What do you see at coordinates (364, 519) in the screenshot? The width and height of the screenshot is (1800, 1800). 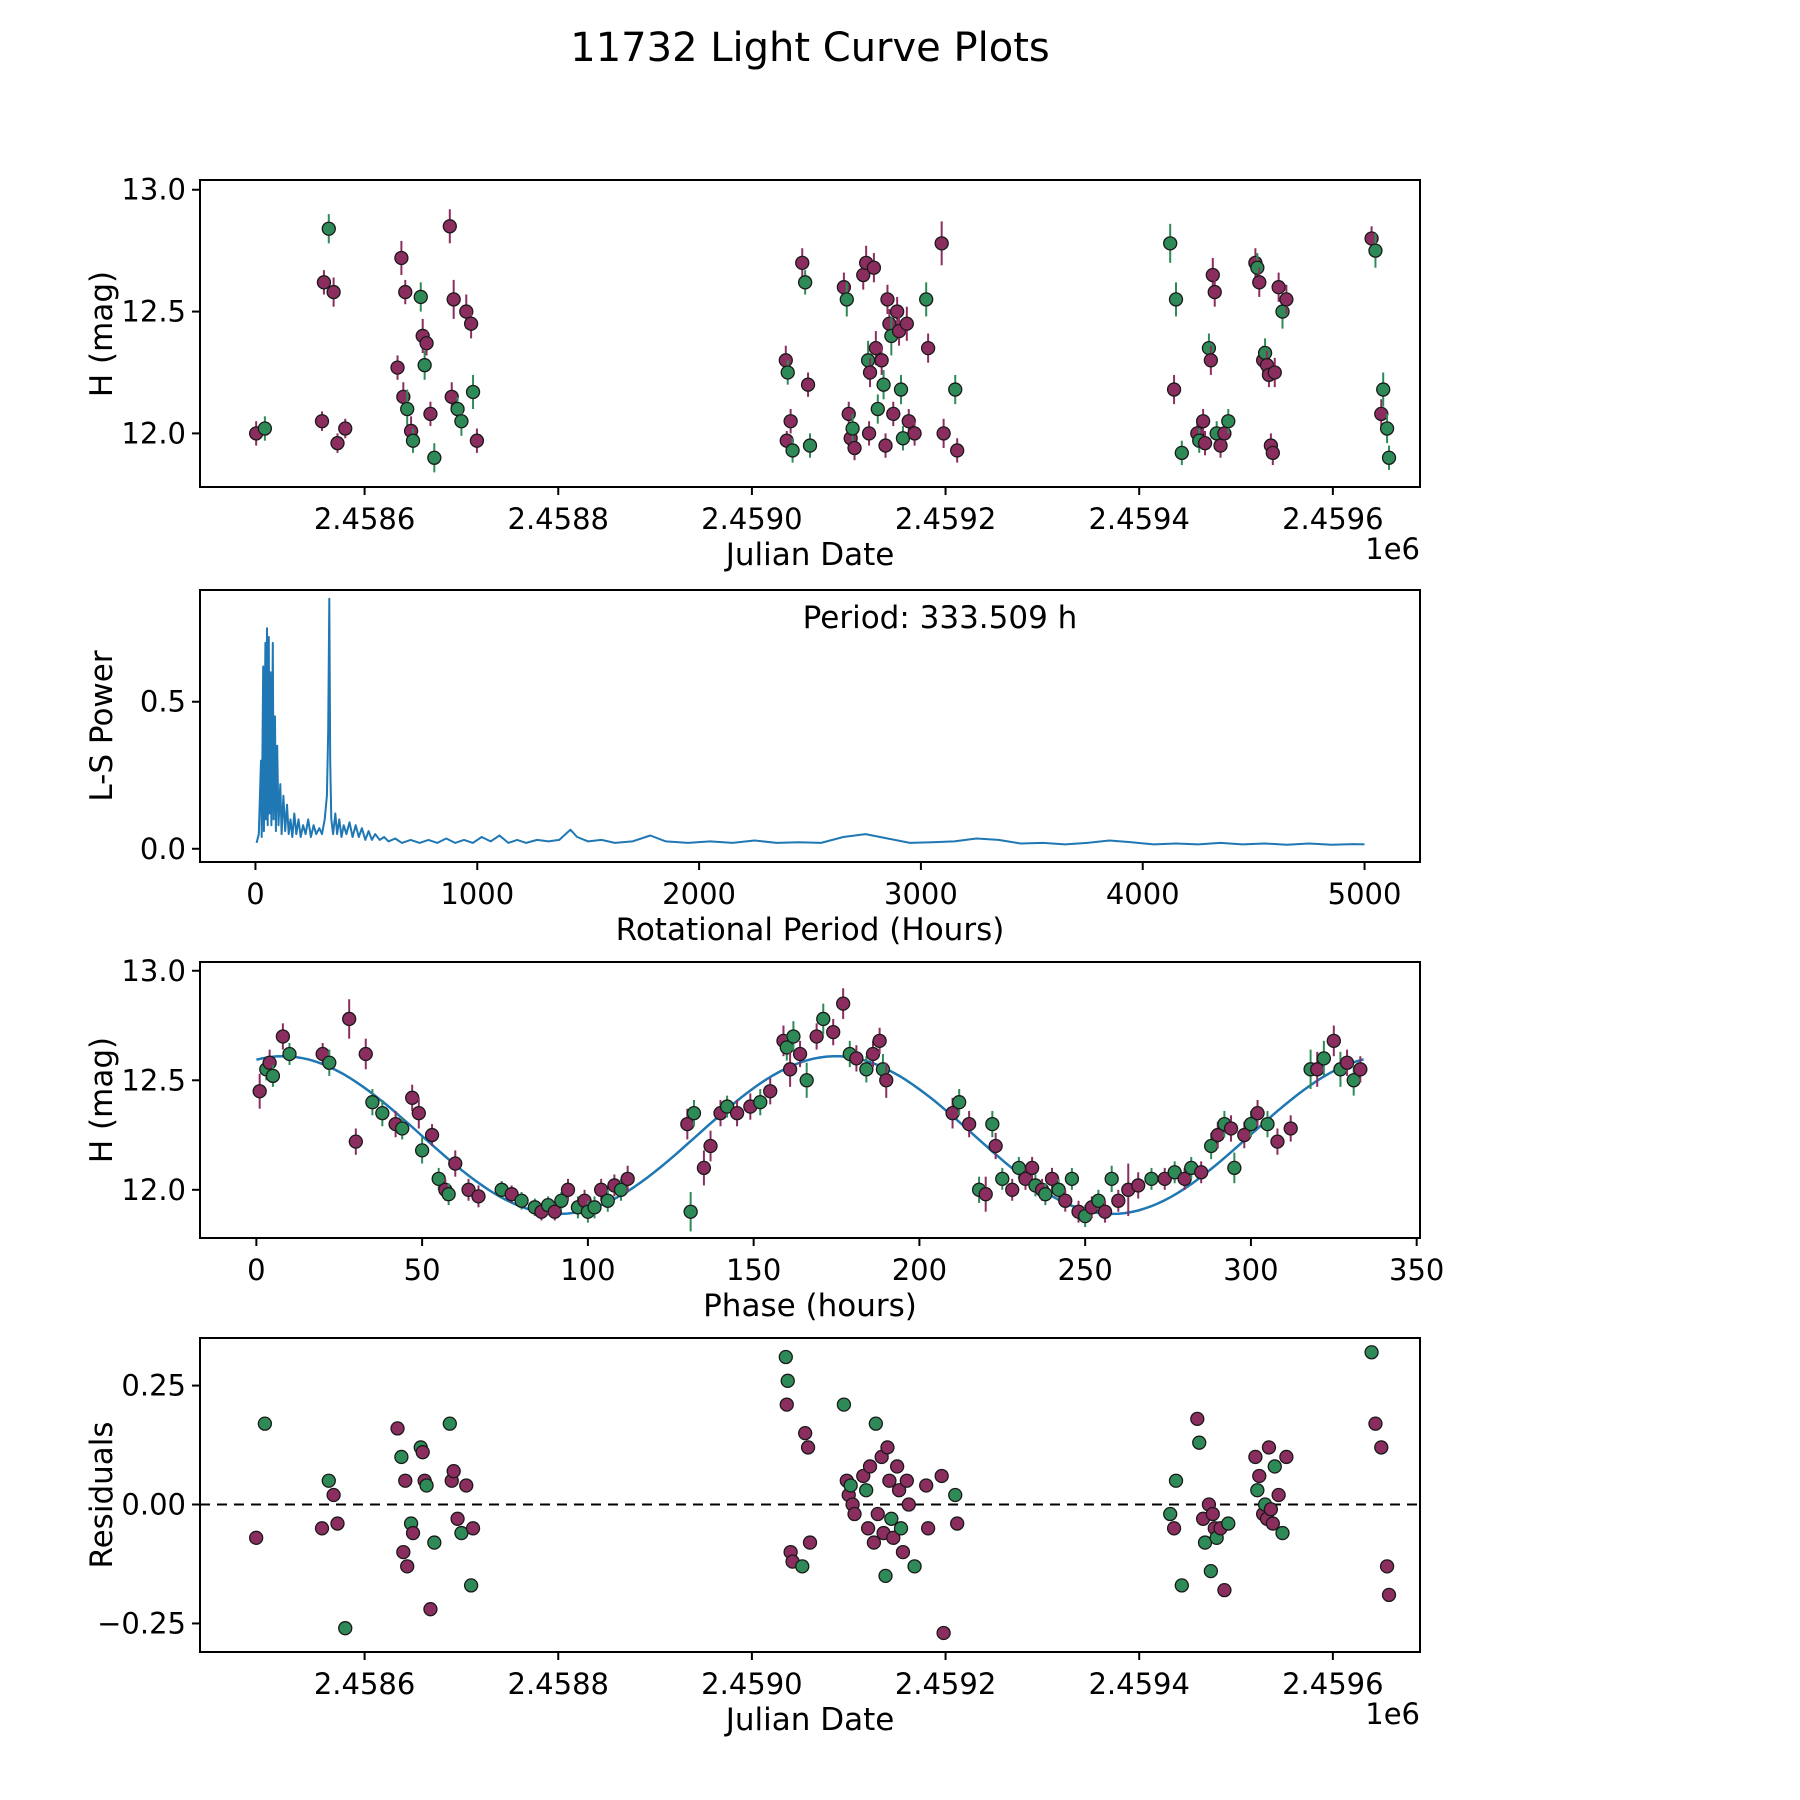 I see `x-tick-label: 2.4586` at bounding box center [364, 519].